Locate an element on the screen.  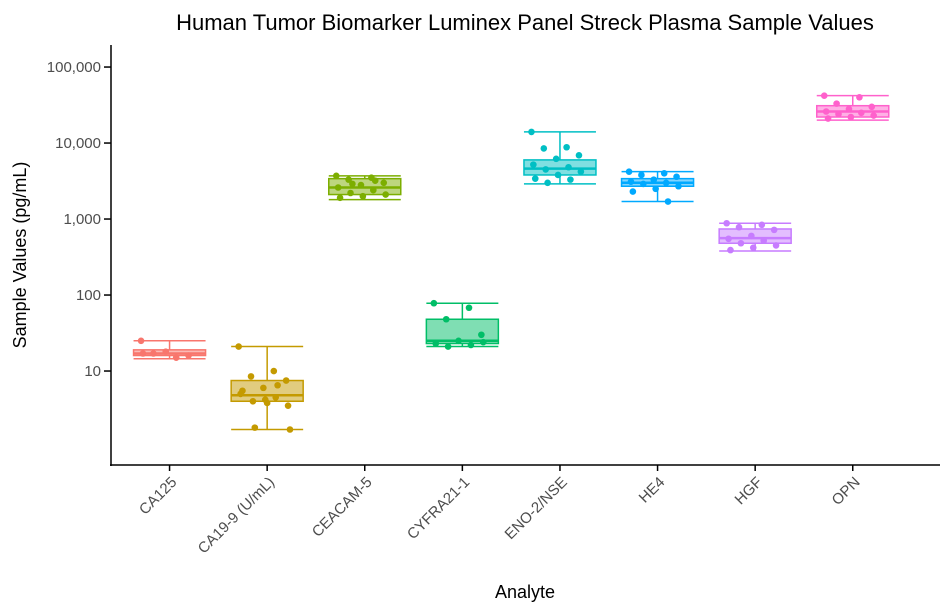
x-tick-label: CEACAM-5 is located at coordinates (342, 507).